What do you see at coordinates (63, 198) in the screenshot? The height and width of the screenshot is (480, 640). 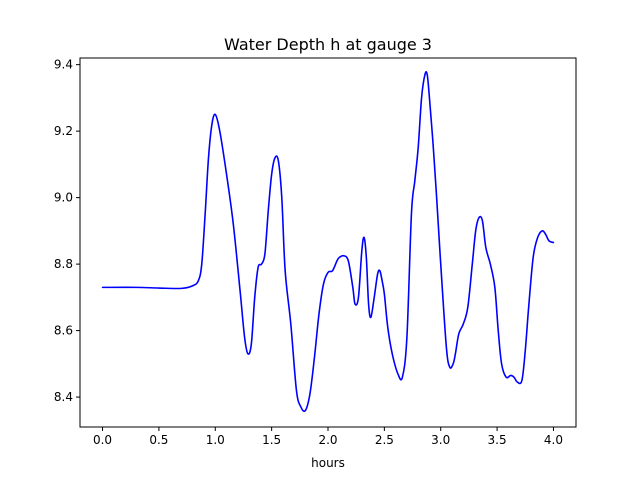 I see `y-tick-label: 9.0` at bounding box center [63, 198].